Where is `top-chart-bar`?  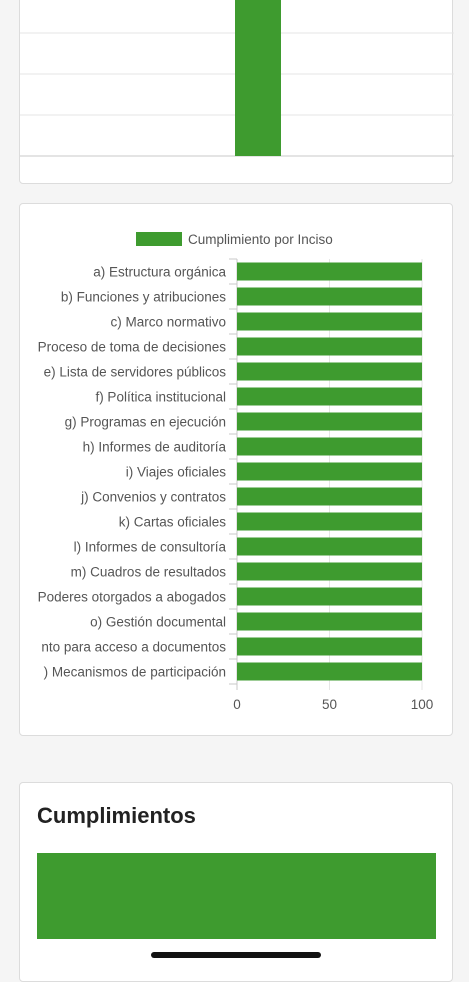 top-chart-bar is located at coordinates (258, 78).